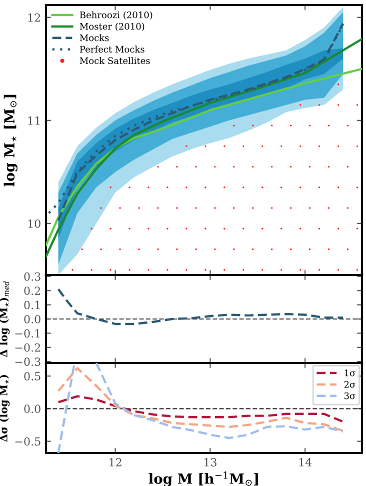  I want to click on legend-label: Mock Satellites, so click(115, 60).